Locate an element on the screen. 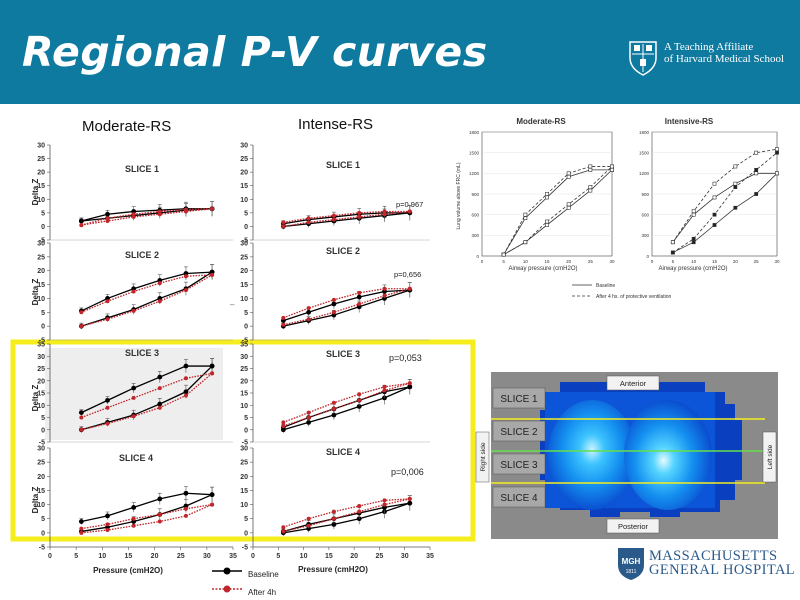 This screenshot has width=800, height=600. wl-intensive-ytick-label: 1200 is located at coordinates (644, 173).